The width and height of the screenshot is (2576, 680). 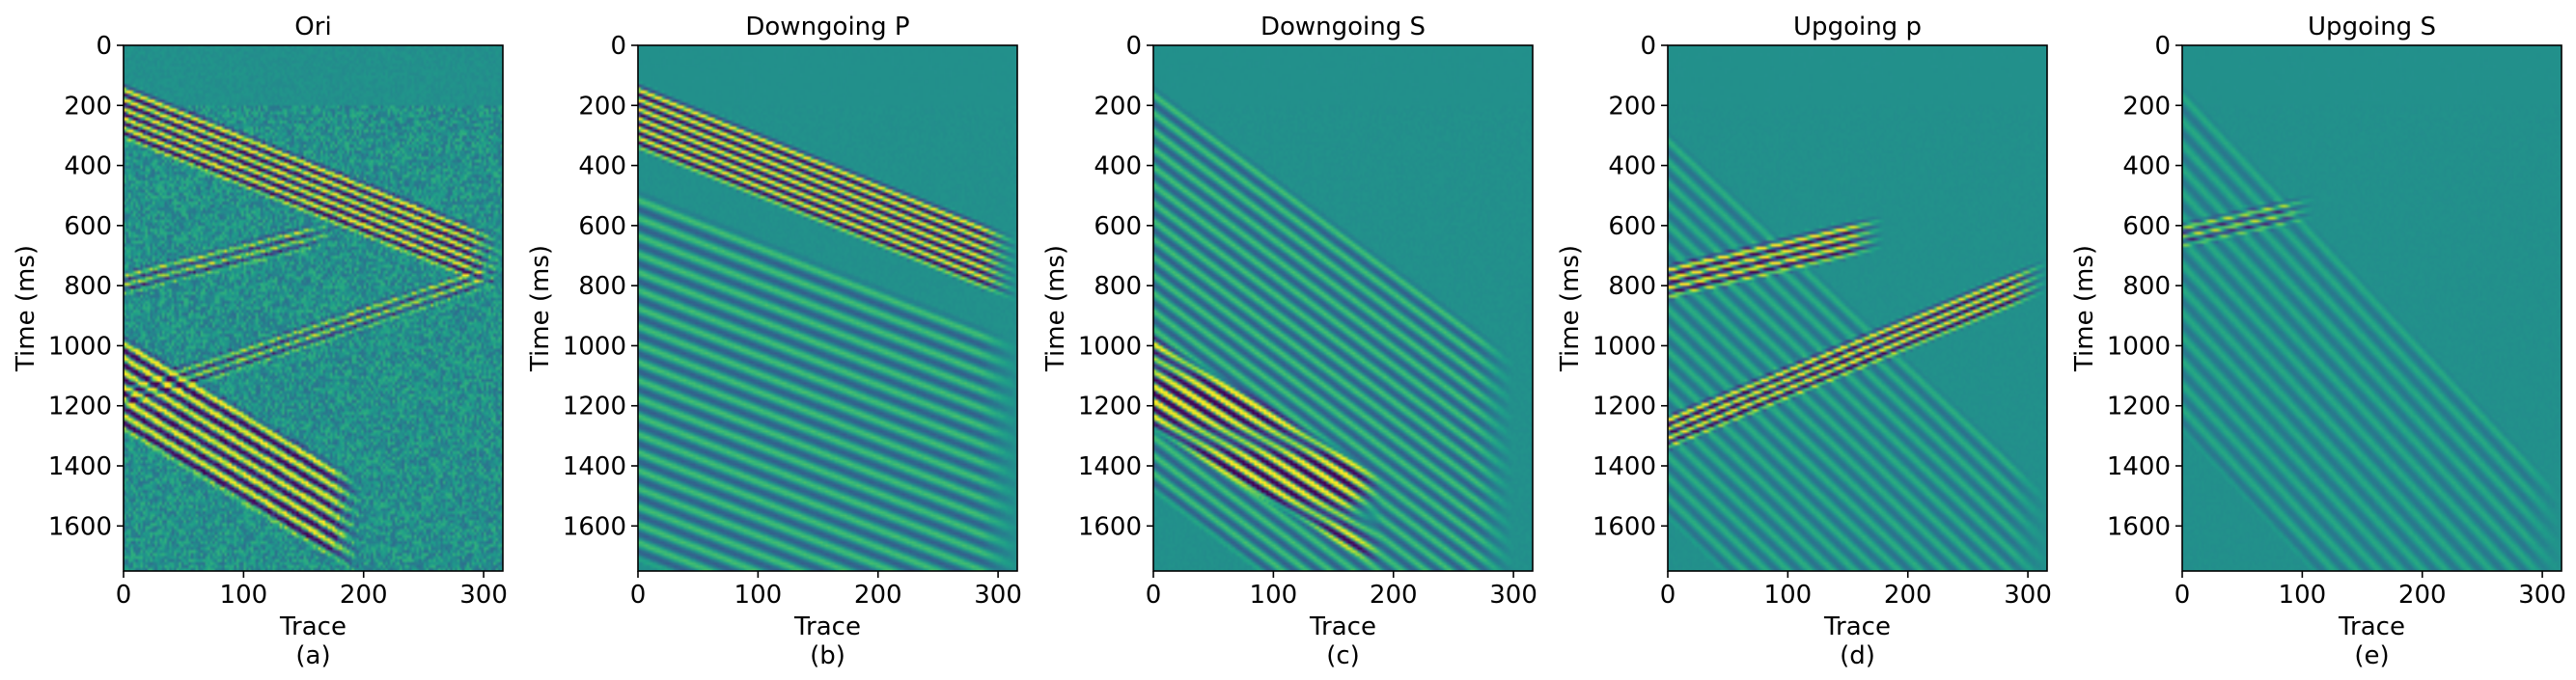 I want to click on panel-caption: (d), so click(x=1857, y=655).